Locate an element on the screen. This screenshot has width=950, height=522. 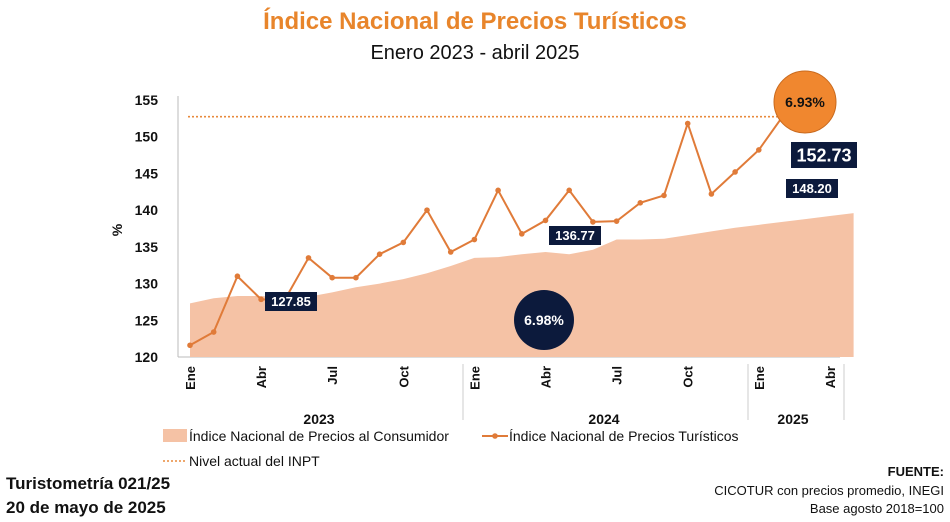
legend-label-reference: Nivel actual del INPT is located at coordinates (254, 461).